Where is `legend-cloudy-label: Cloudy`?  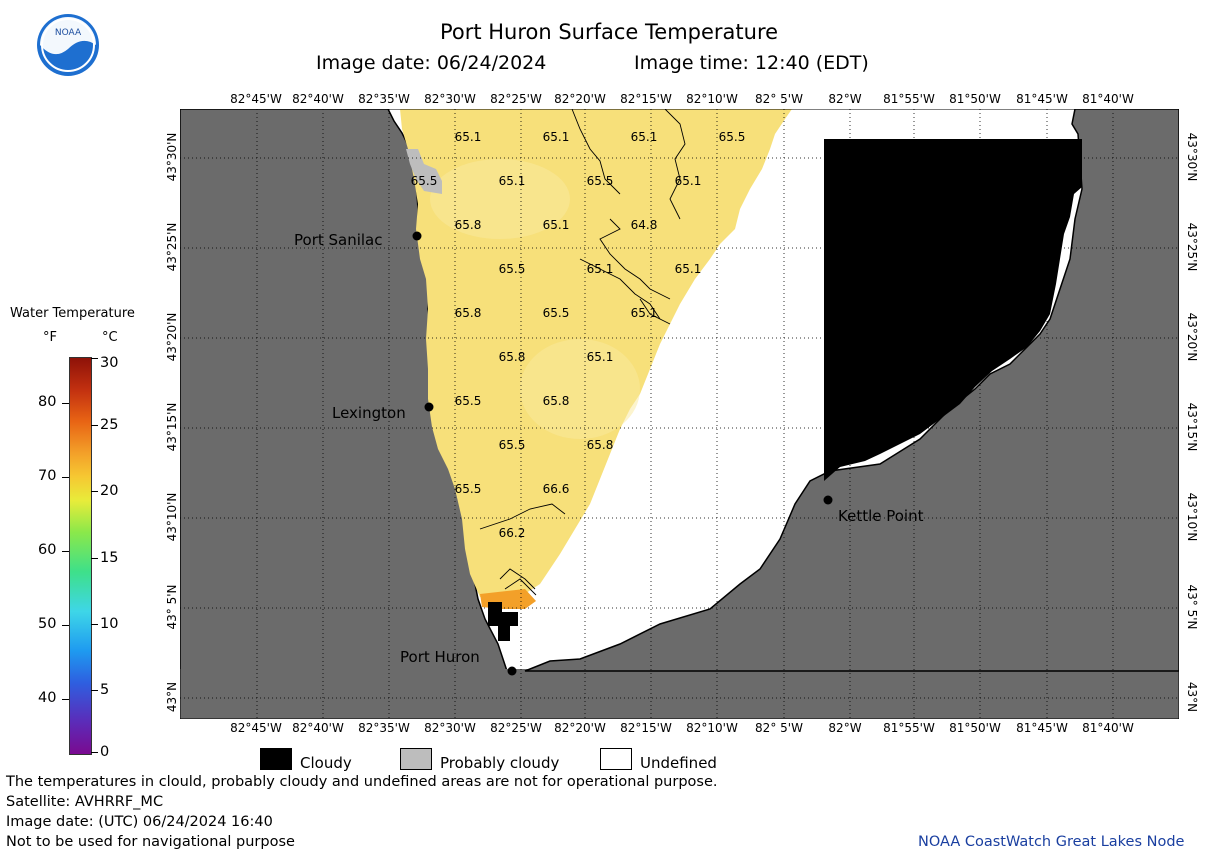 legend-cloudy-label: Cloudy is located at coordinates (326, 763).